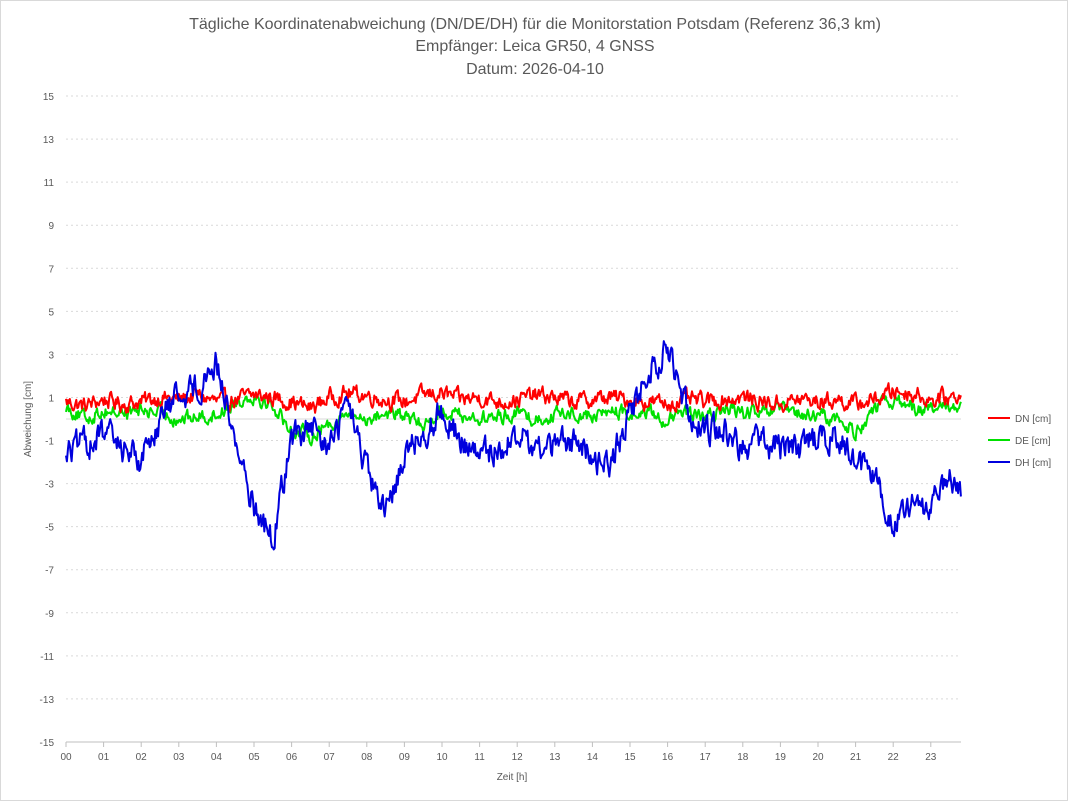  I want to click on y-tick-label: 13, so click(49, 140).